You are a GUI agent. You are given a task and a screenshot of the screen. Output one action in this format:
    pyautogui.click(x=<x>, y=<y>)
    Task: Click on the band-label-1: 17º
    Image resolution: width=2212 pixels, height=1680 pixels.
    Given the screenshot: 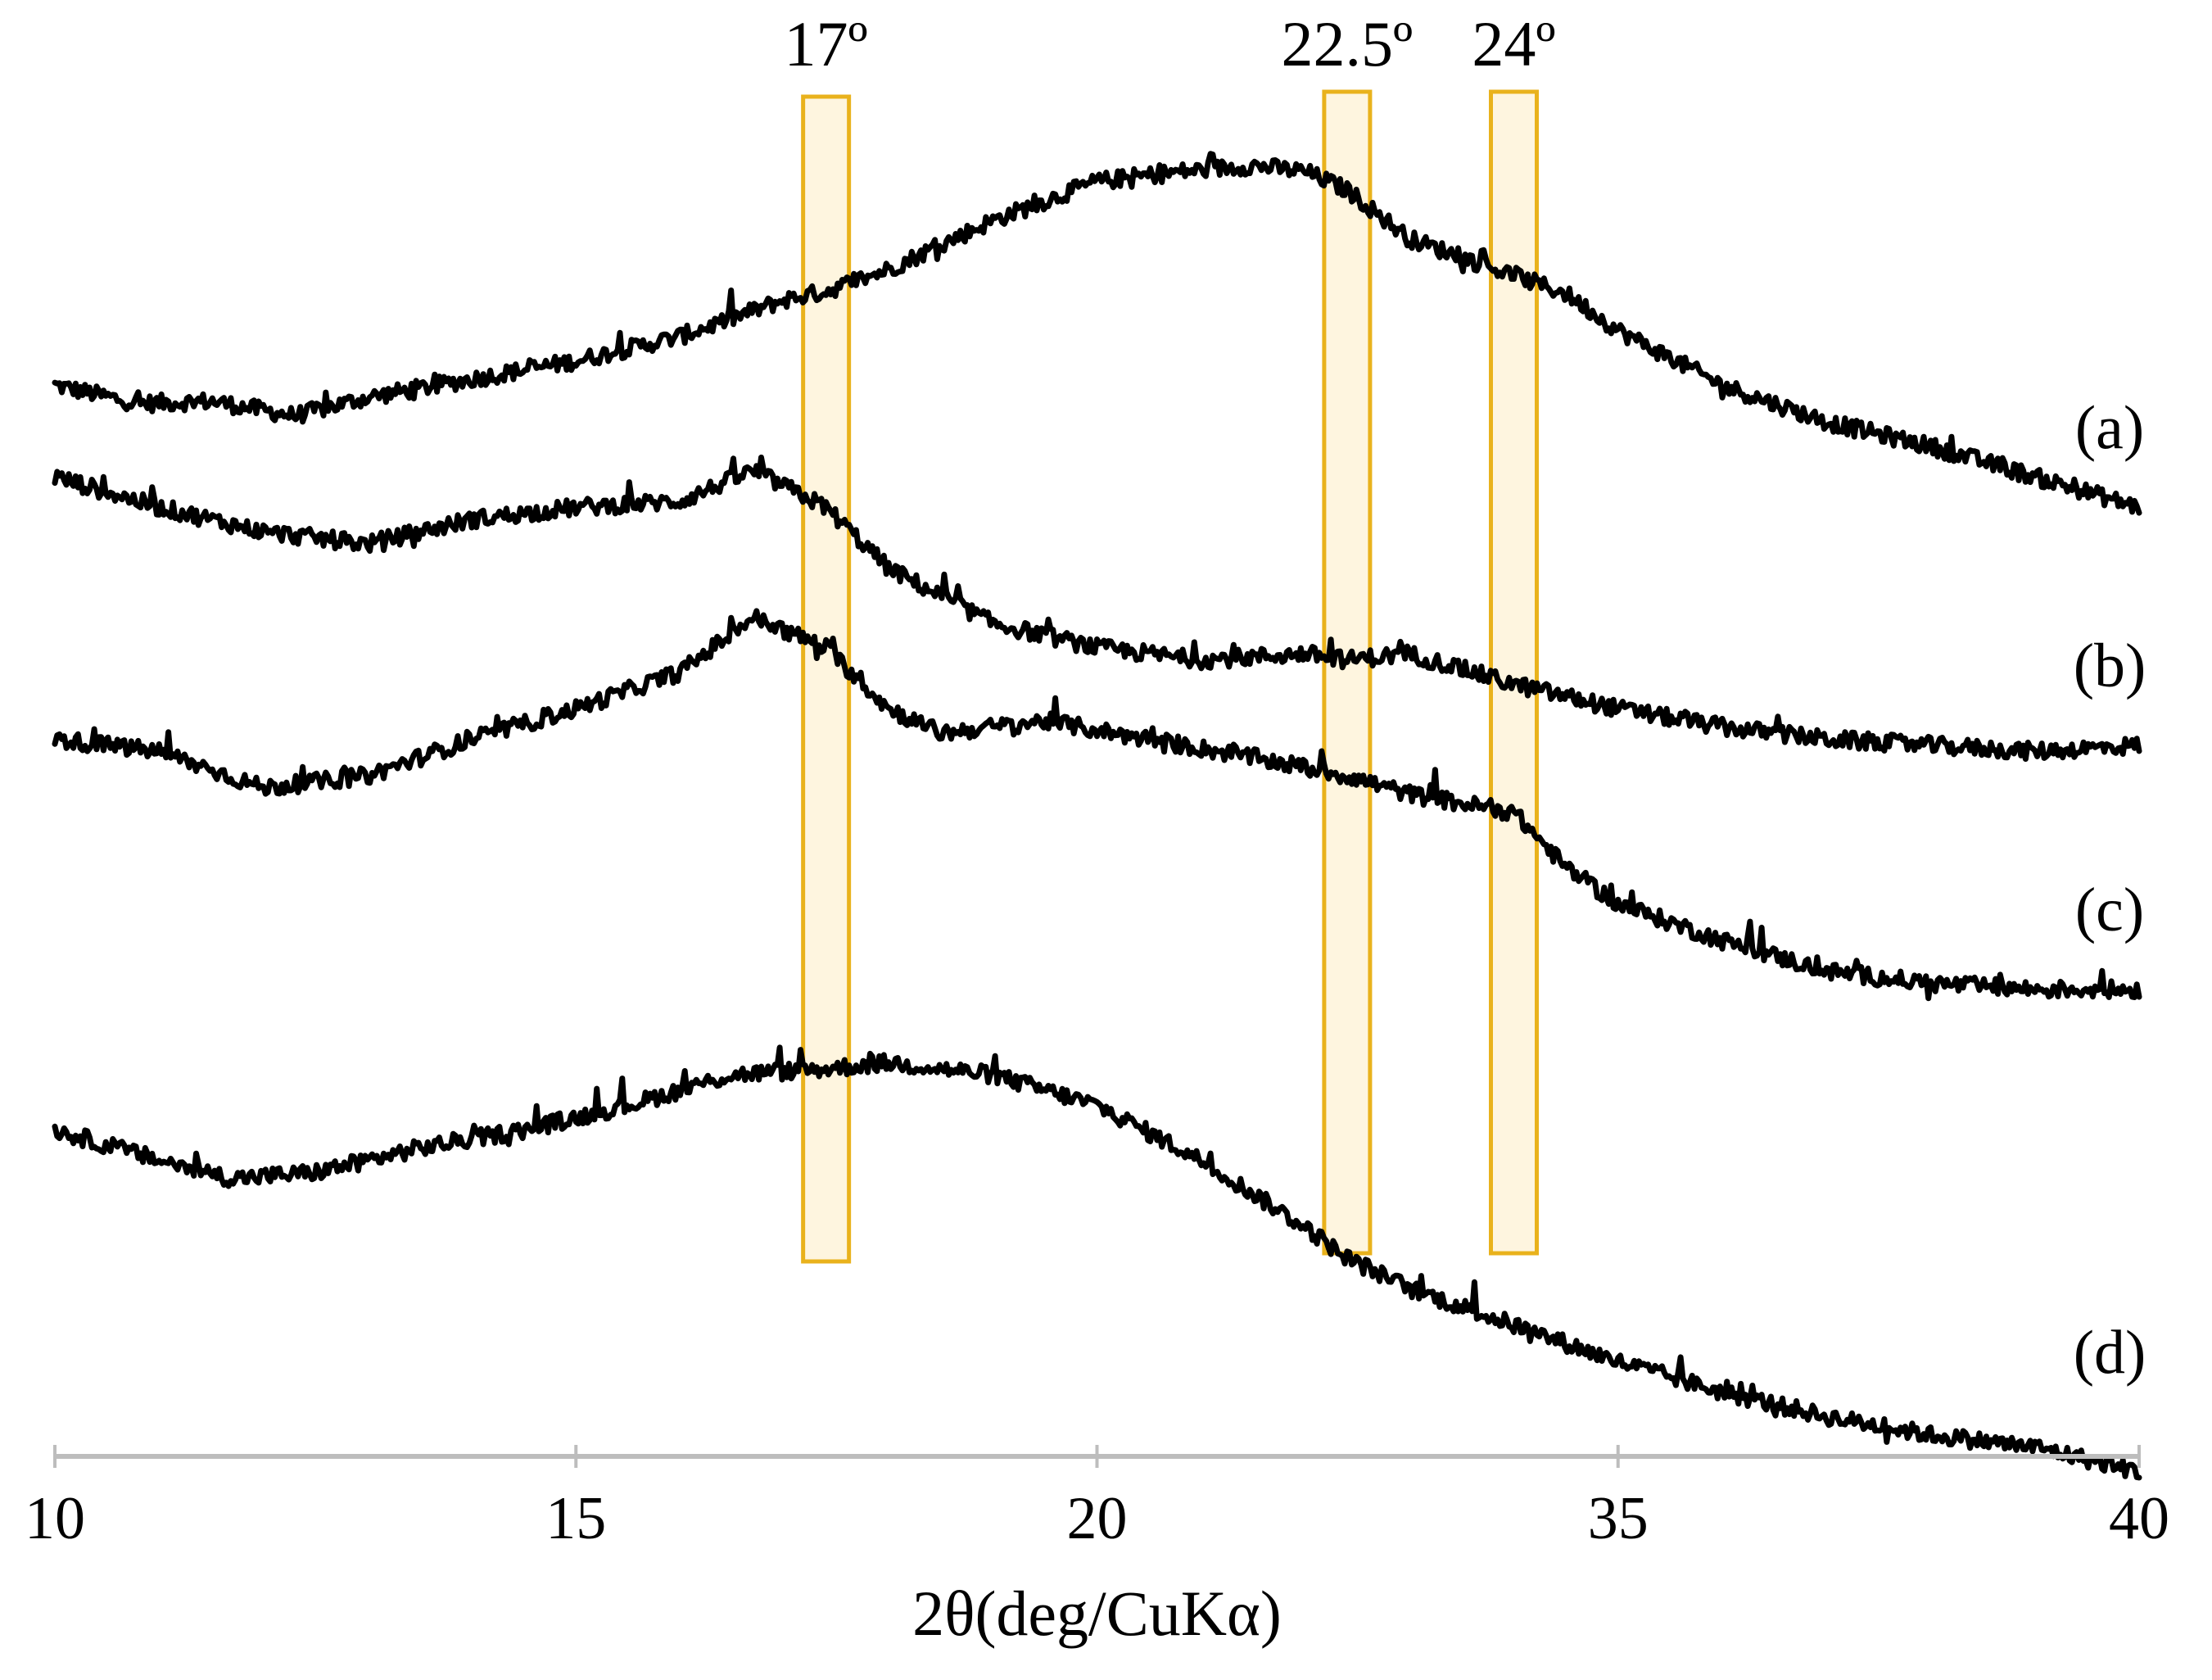 What is the action you would take?
    pyautogui.click(x=826, y=43)
    